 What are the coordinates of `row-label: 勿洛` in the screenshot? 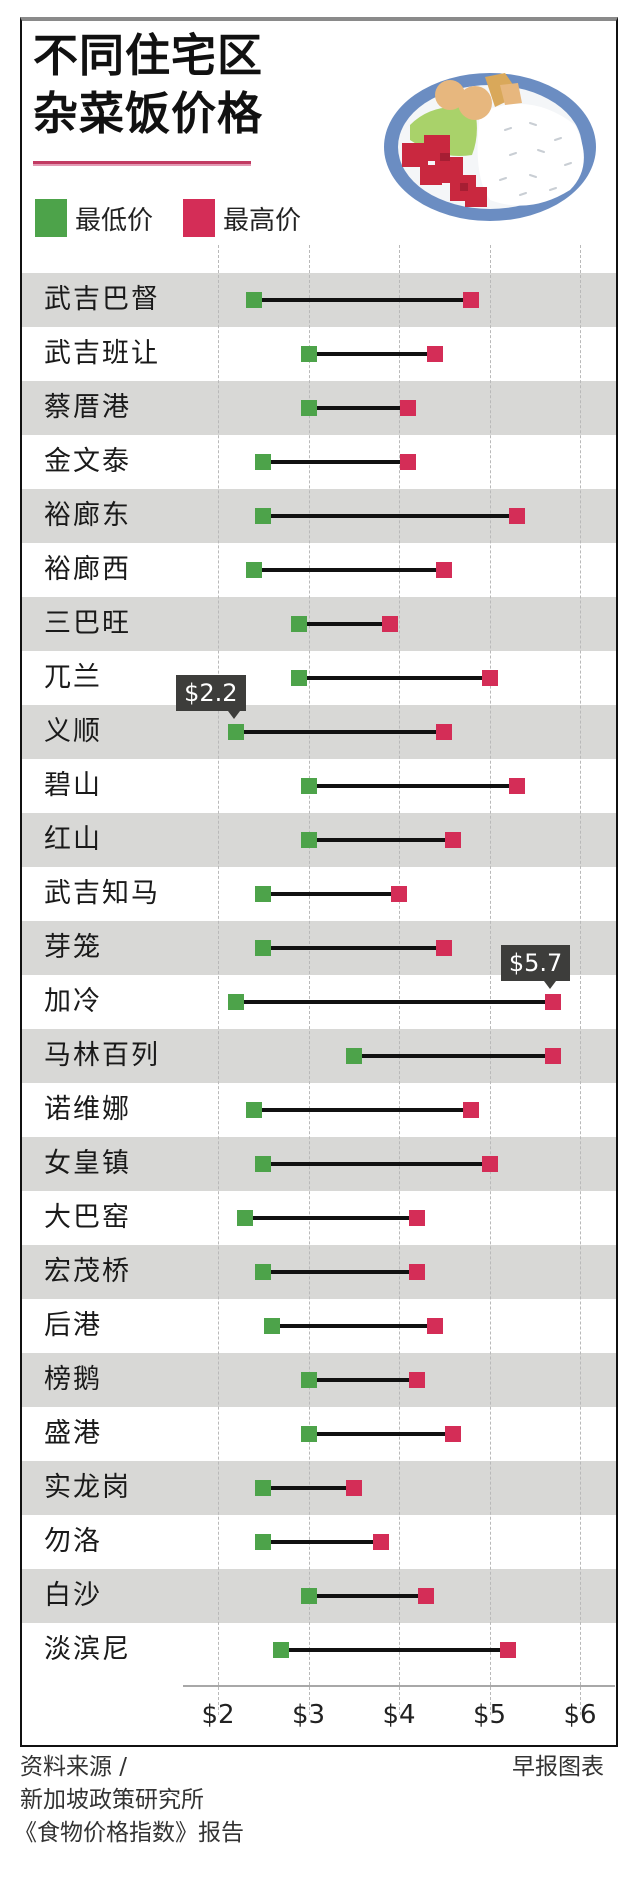 It's located at (73, 1541).